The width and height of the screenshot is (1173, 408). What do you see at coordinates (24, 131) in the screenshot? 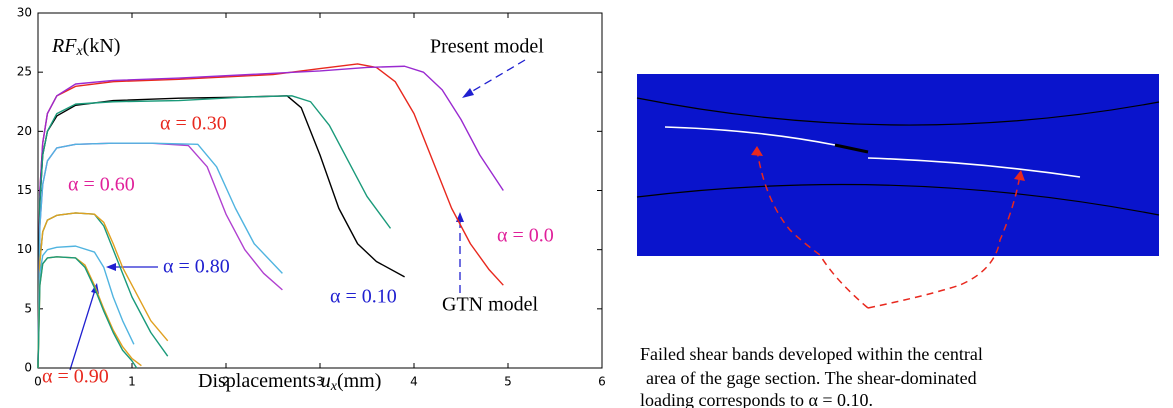
I see `y-tick-label: 20` at bounding box center [24, 131].